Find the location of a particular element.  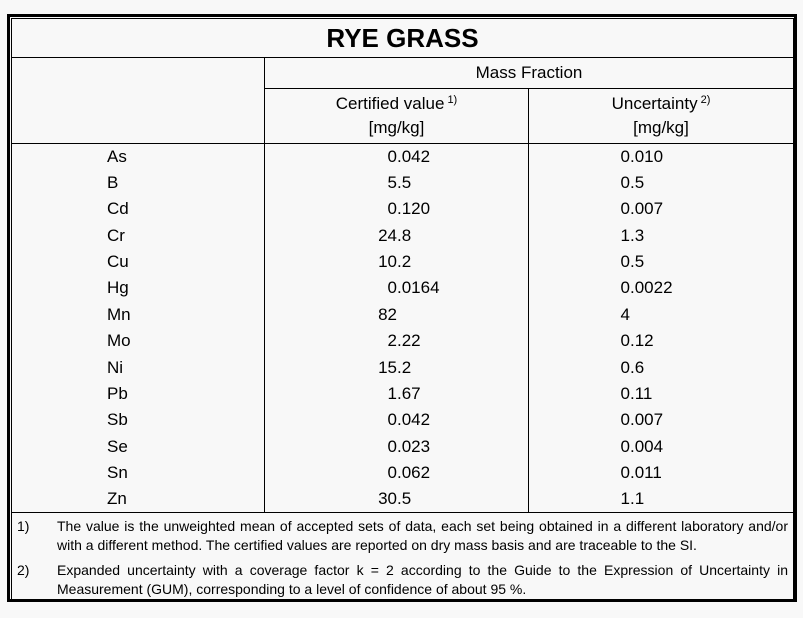

group-header-row: Mass Fraction is located at coordinates (402, 100).